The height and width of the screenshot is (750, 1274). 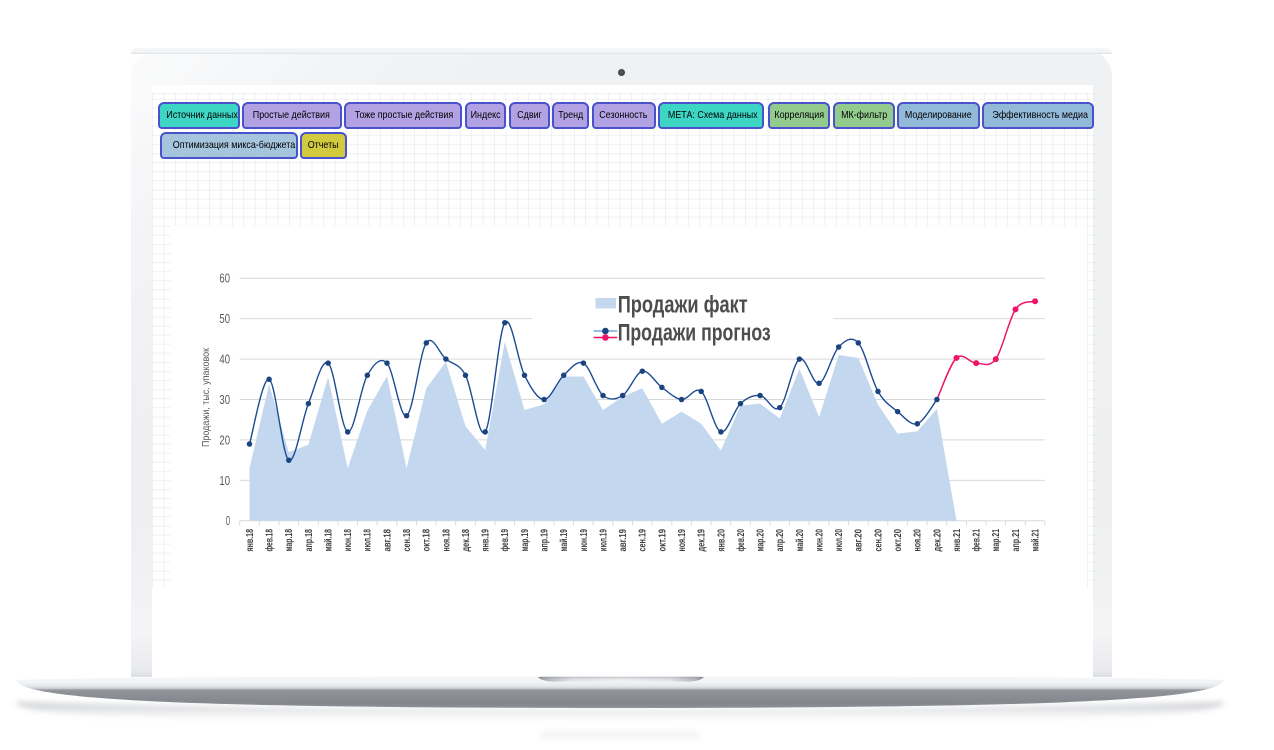 I want to click on svg-text: май.19, so click(x=564, y=540).